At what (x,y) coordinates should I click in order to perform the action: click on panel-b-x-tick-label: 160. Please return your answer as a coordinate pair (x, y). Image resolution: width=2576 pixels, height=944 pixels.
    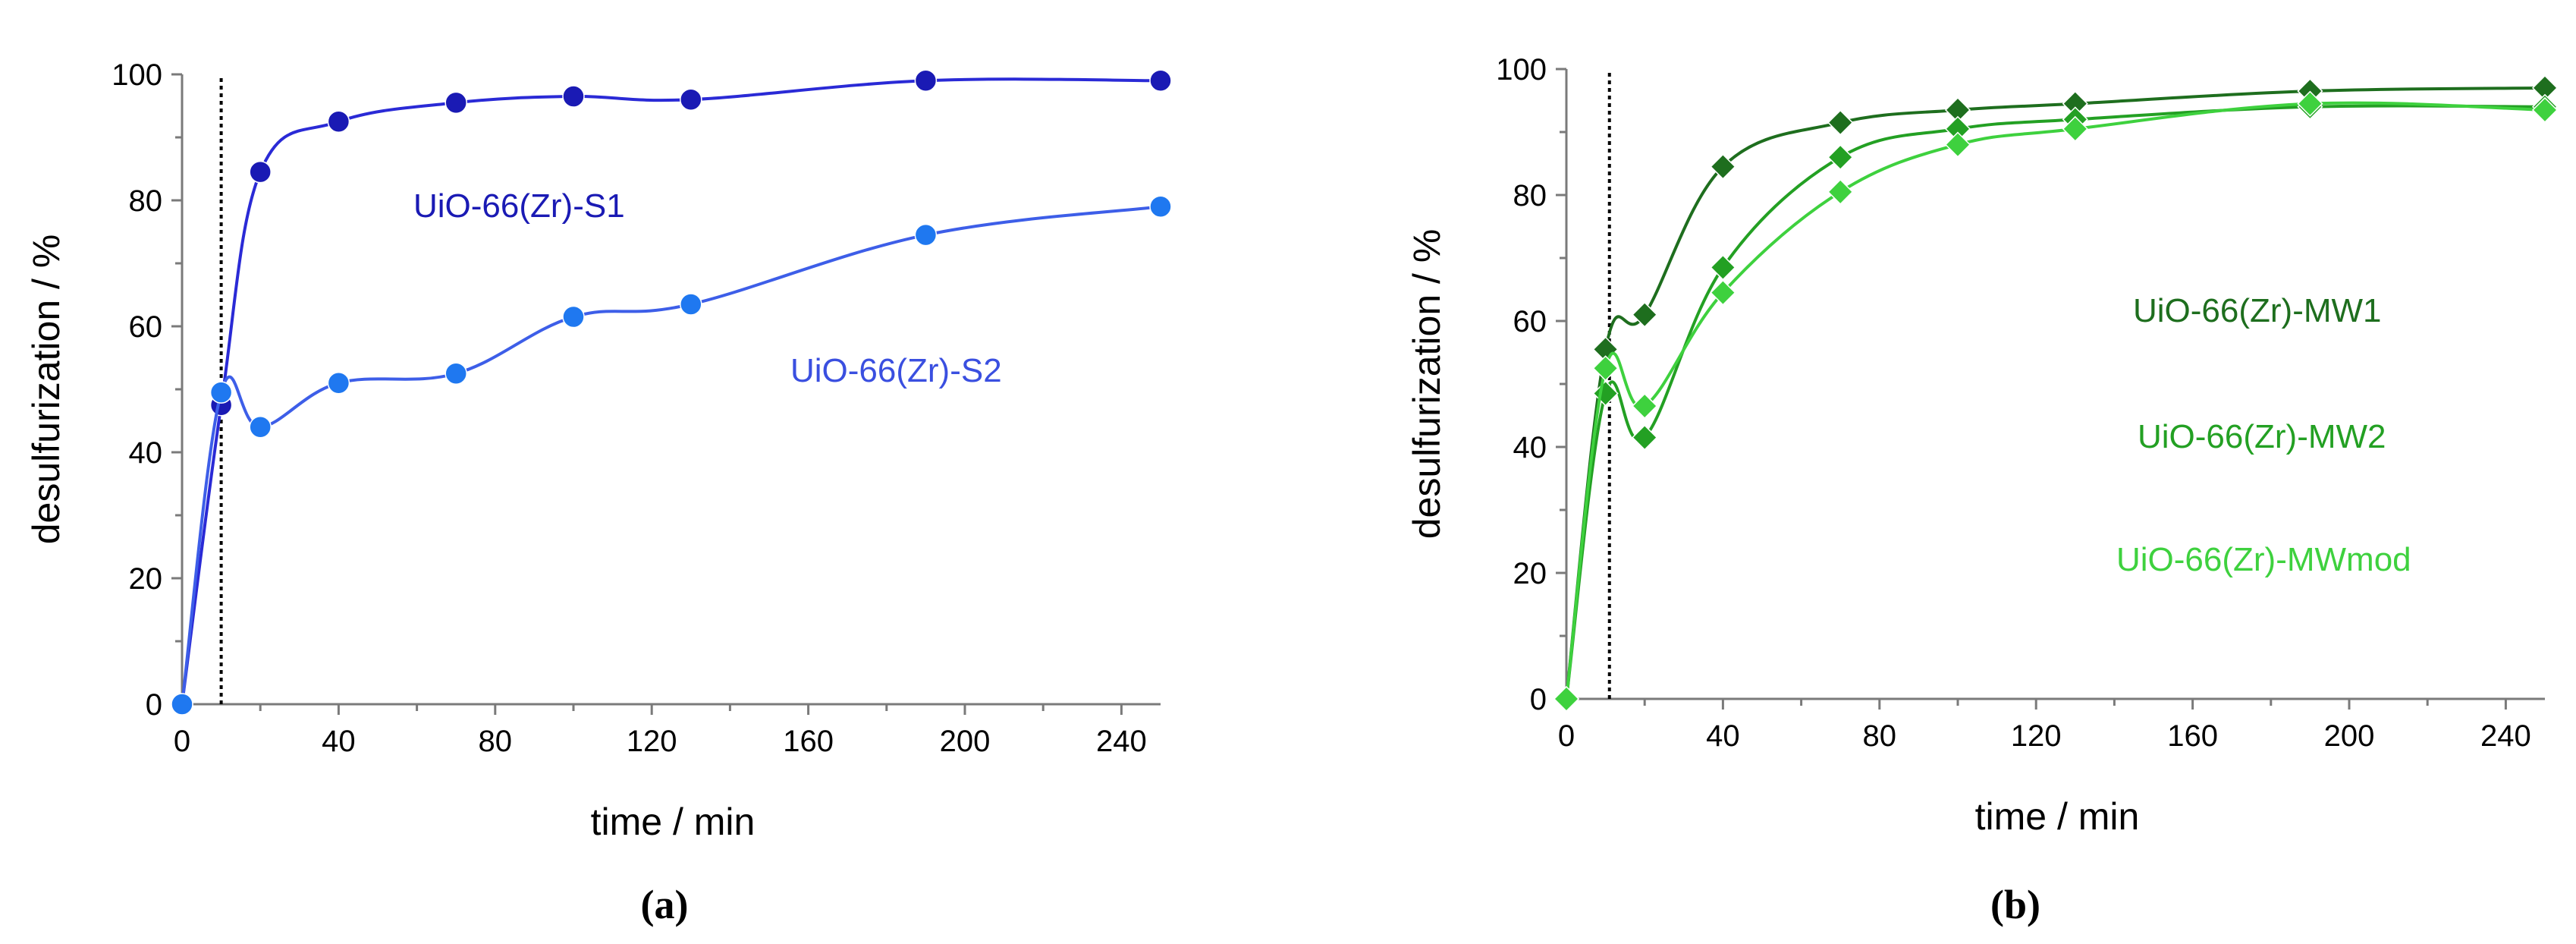
    Looking at the image, I should click on (2192, 736).